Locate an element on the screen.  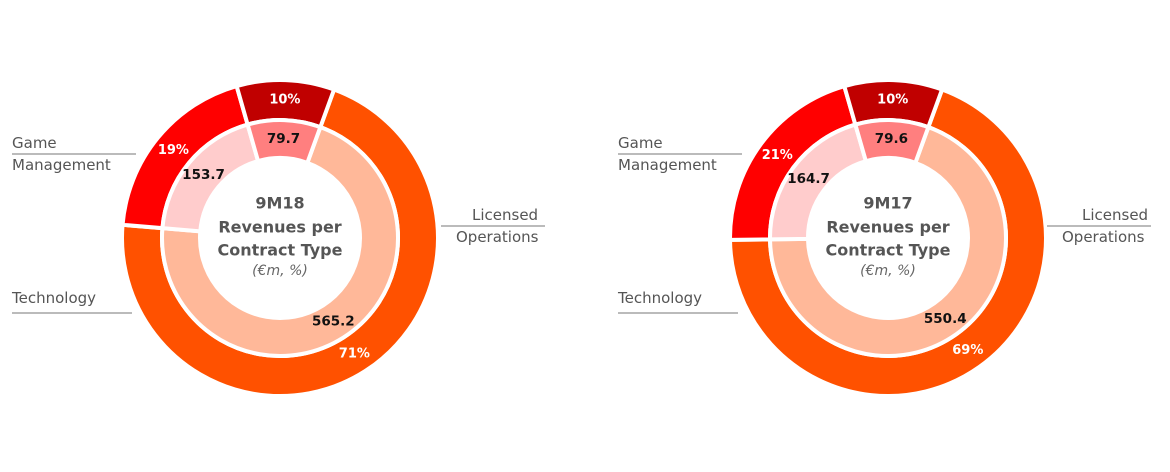
percent-label-licensed-operations: 69% is located at coordinates (967, 350).